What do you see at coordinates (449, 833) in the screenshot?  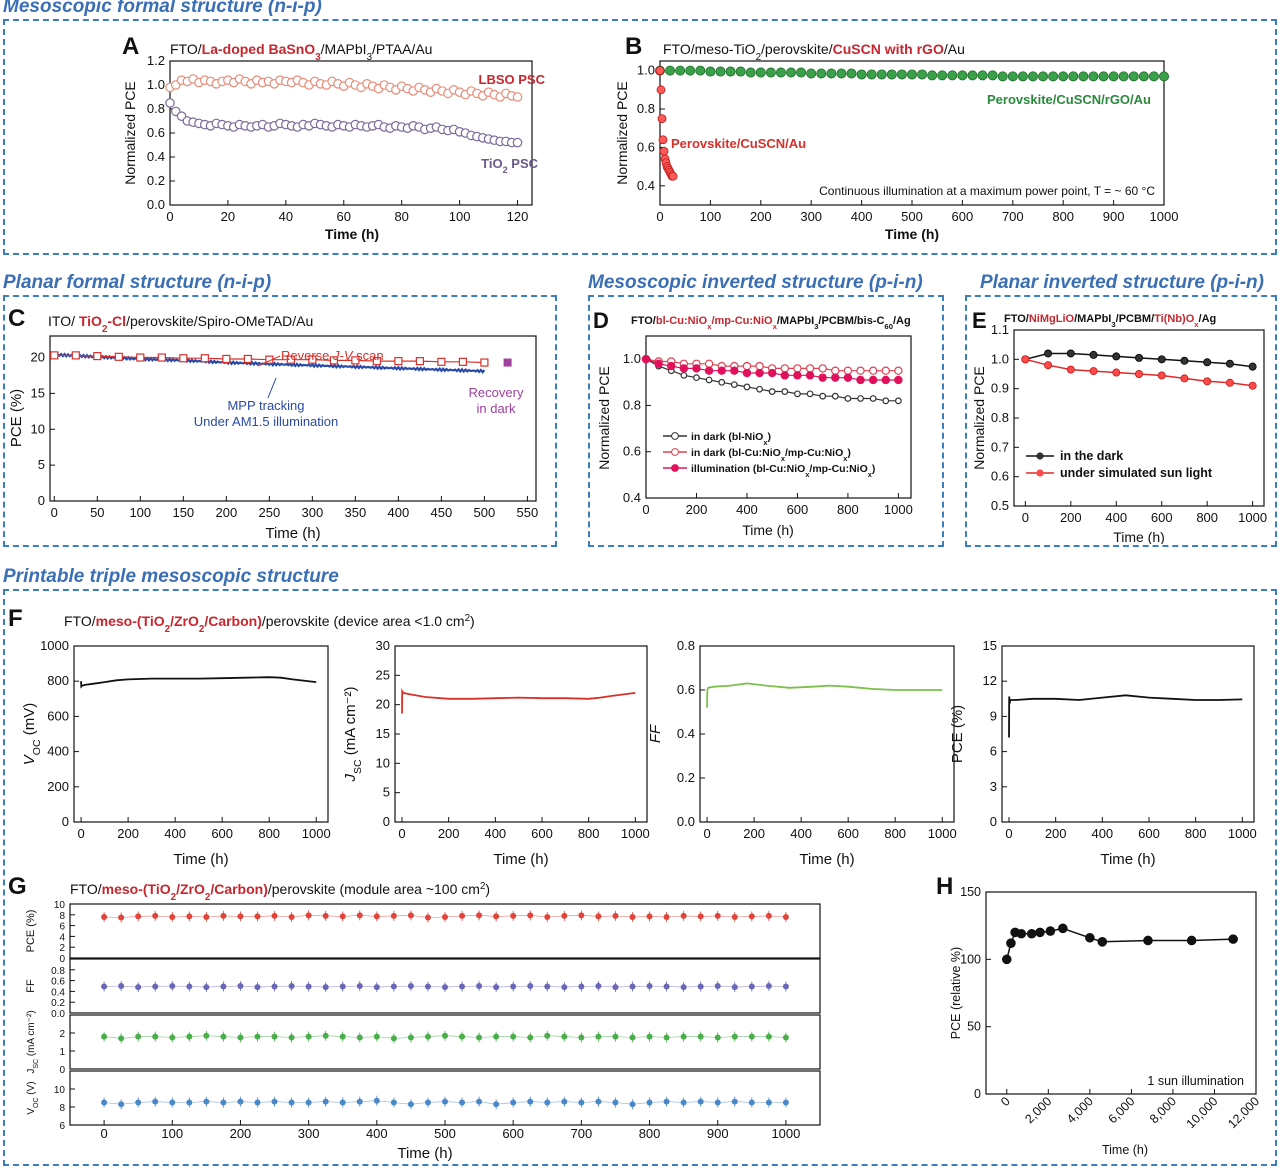 I see `x-tick-label: 200` at bounding box center [449, 833].